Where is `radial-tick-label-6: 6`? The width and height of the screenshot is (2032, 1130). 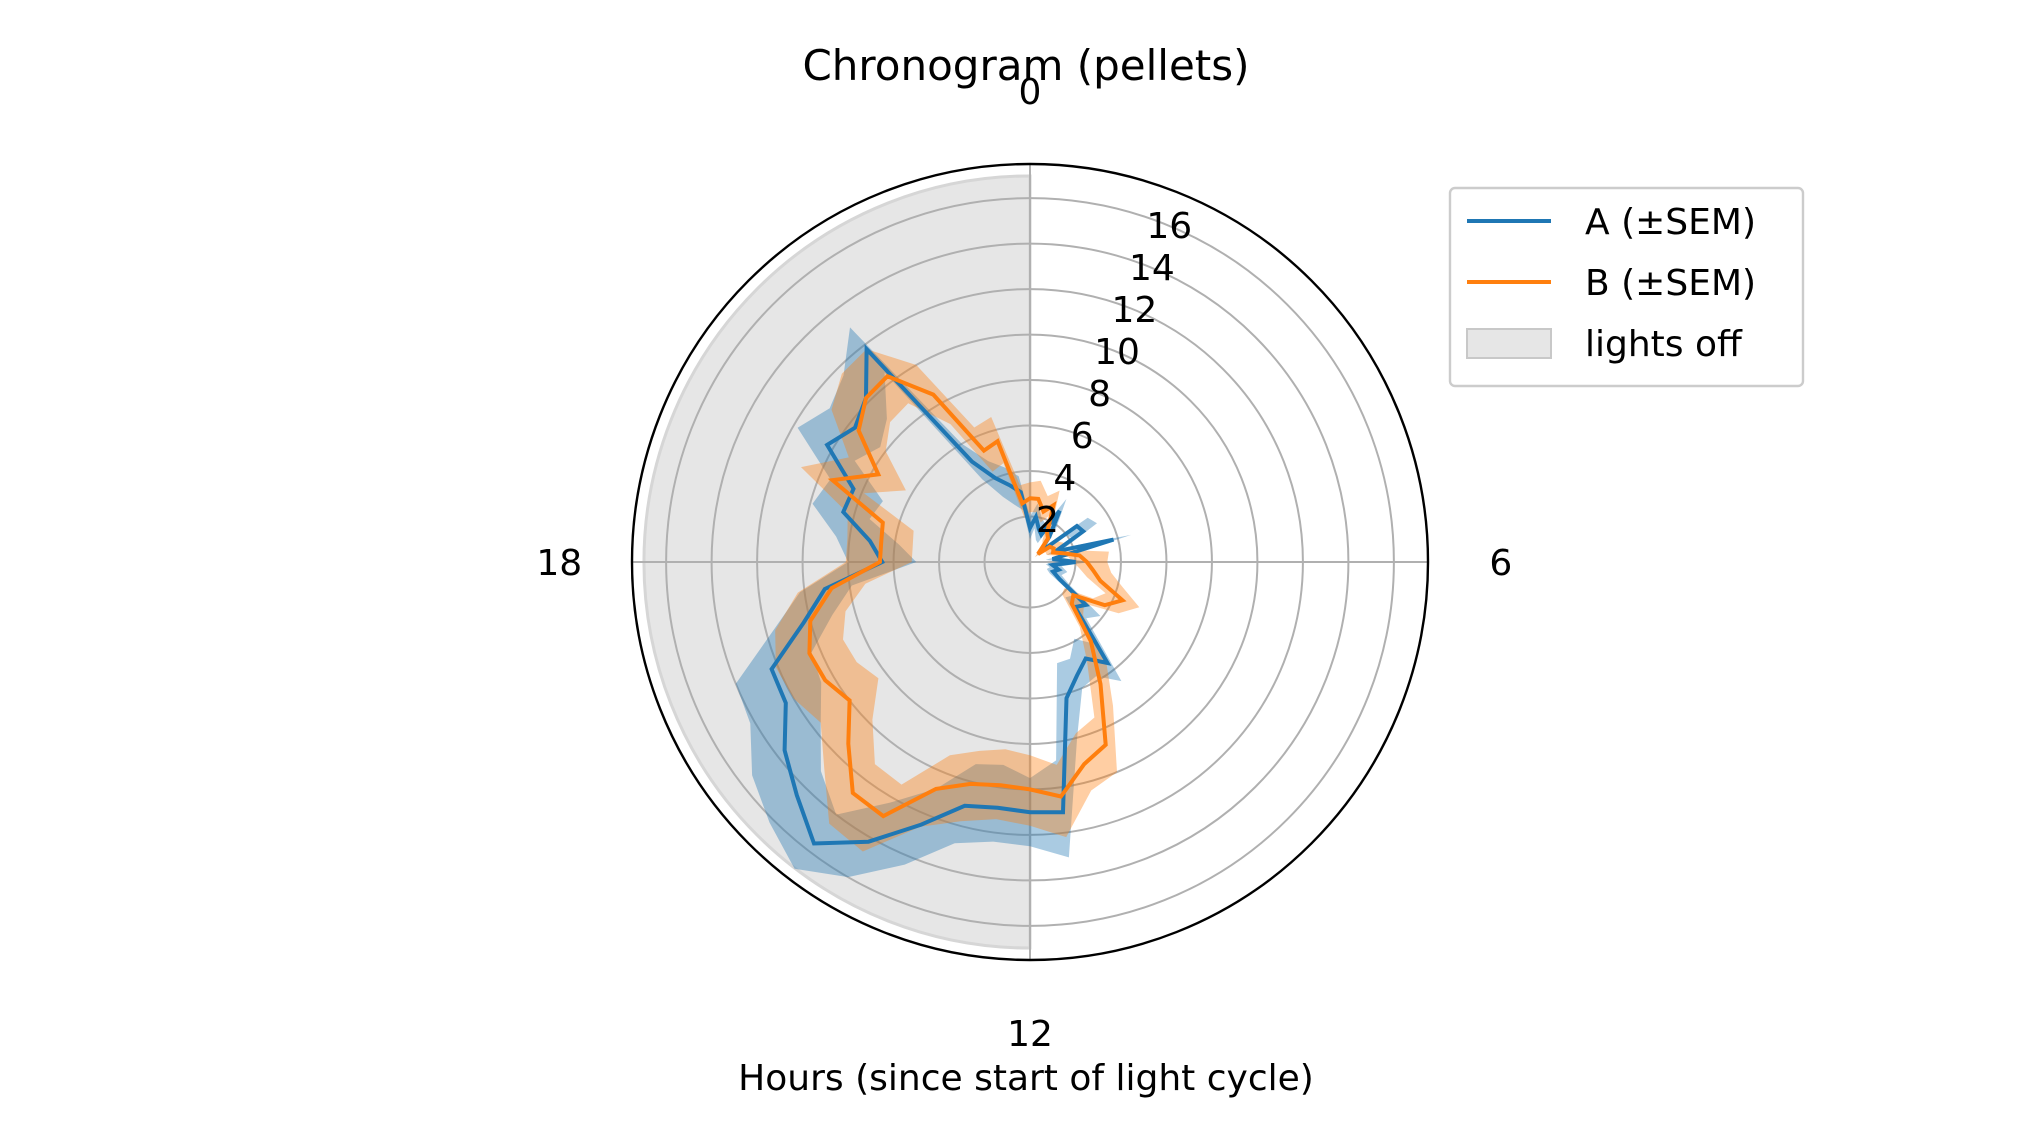 radial-tick-label-6: 6 is located at coordinates (1082, 436).